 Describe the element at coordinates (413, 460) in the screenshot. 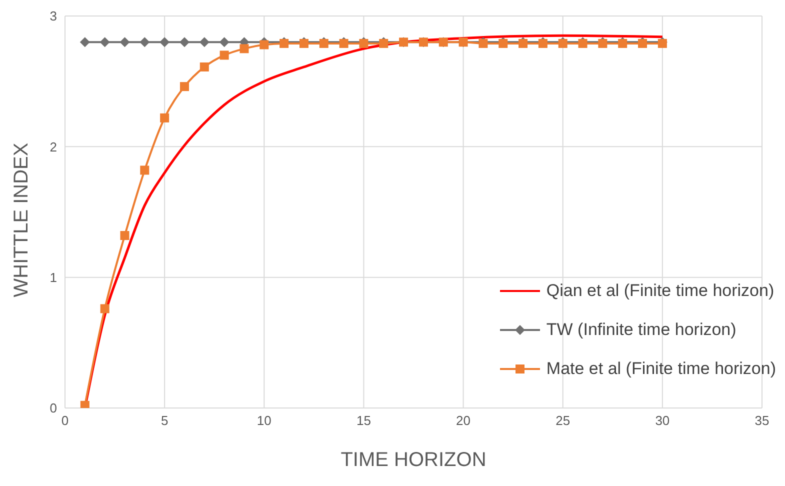

I see `x-axis-title: TIME HORIZON` at that location.